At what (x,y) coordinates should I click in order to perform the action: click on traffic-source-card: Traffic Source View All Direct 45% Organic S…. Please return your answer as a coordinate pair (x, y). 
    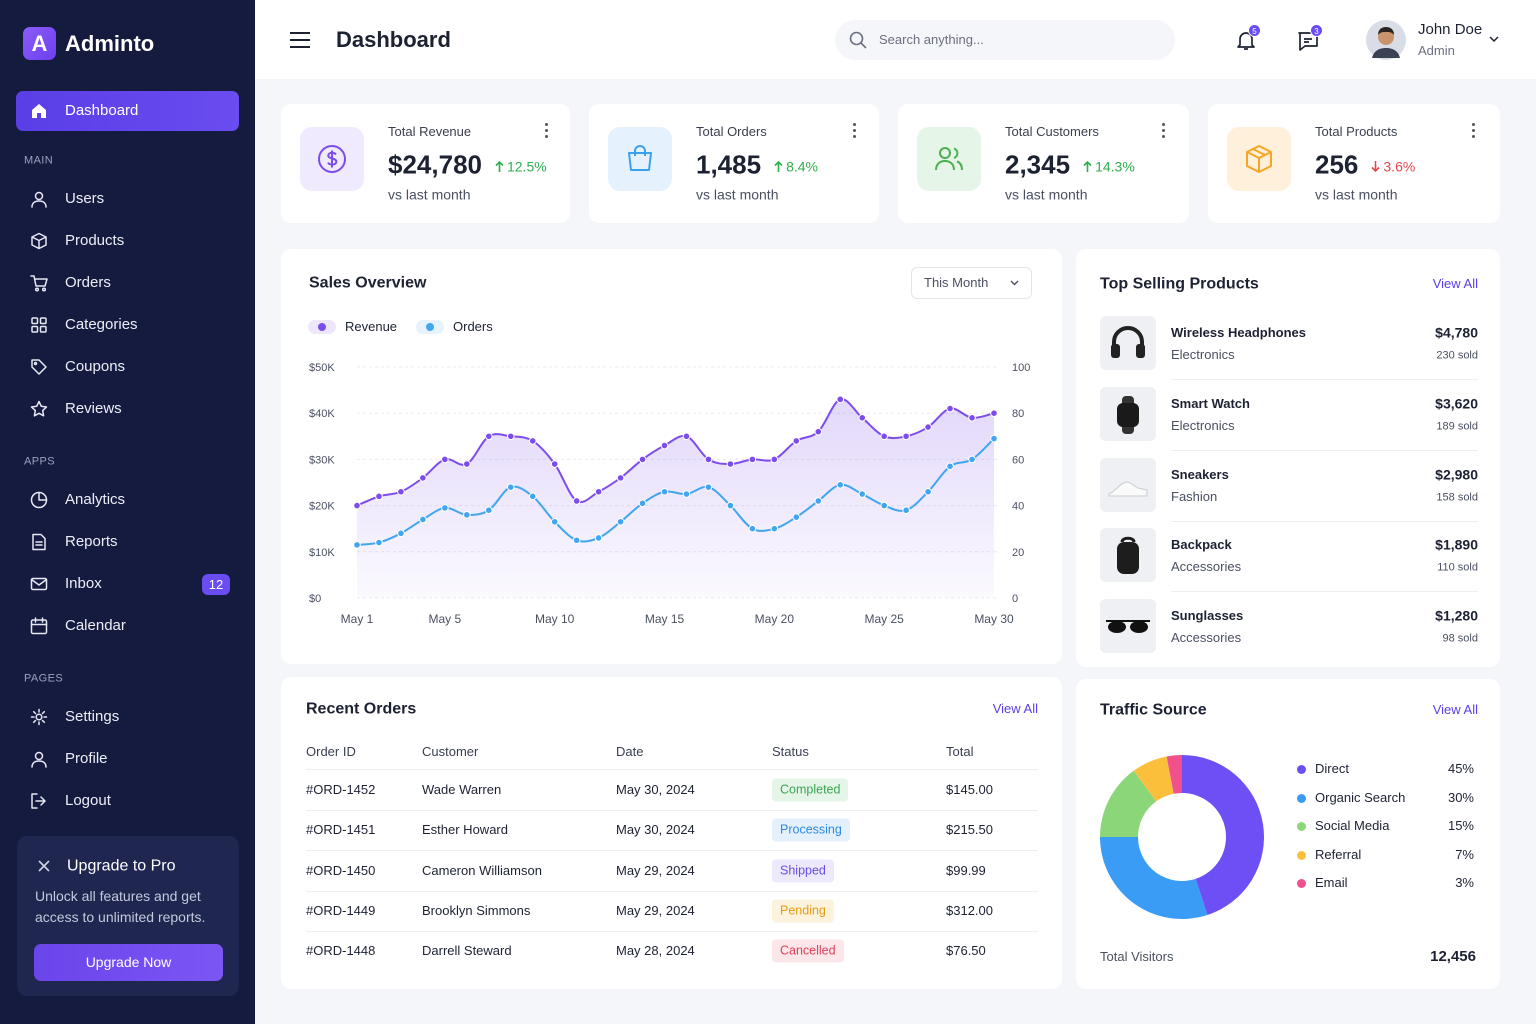
    Looking at the image, I should click on (1288, 834).